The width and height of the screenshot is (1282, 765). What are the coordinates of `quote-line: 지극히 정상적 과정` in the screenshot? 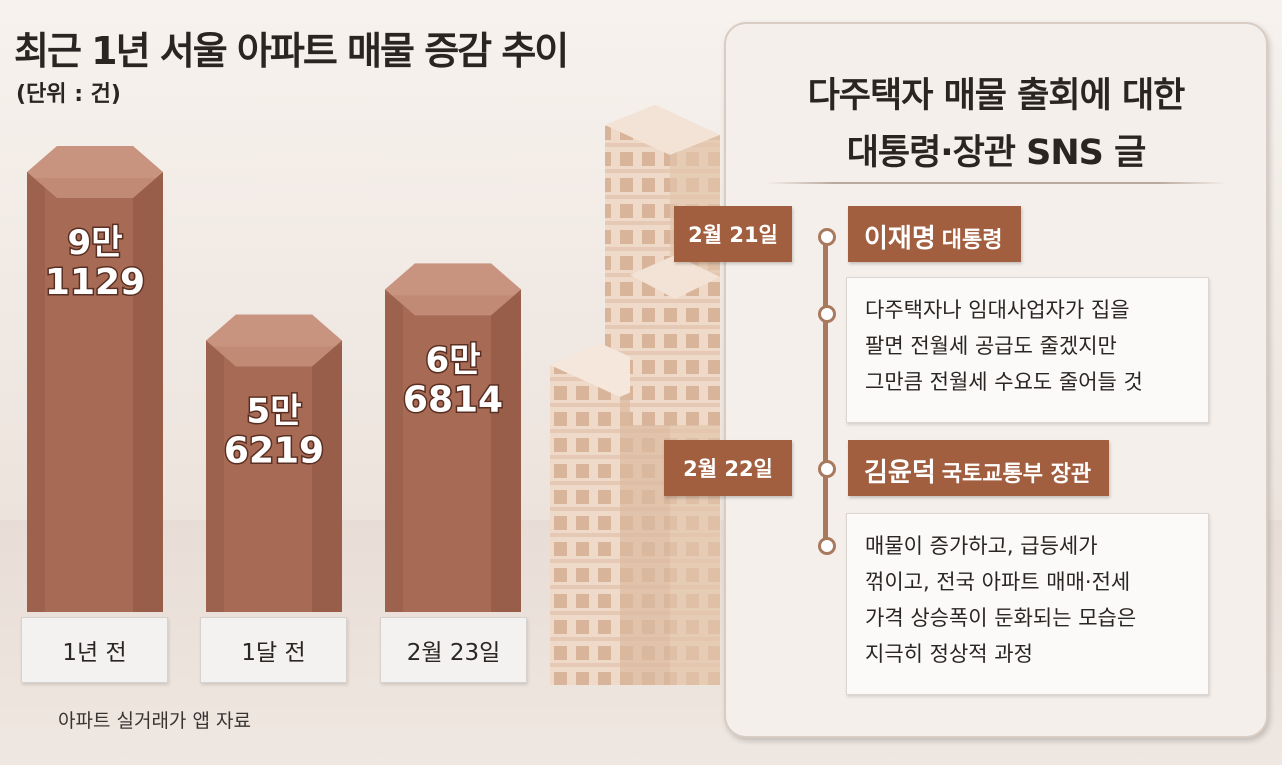 It's located at (949, 654).